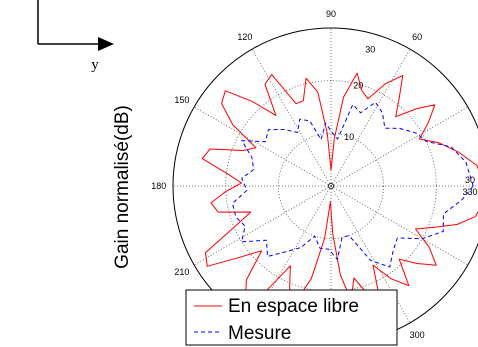  Describe the element at coordinates (417, 37) in the screenshot. I see `angle-label: 60` at that location.